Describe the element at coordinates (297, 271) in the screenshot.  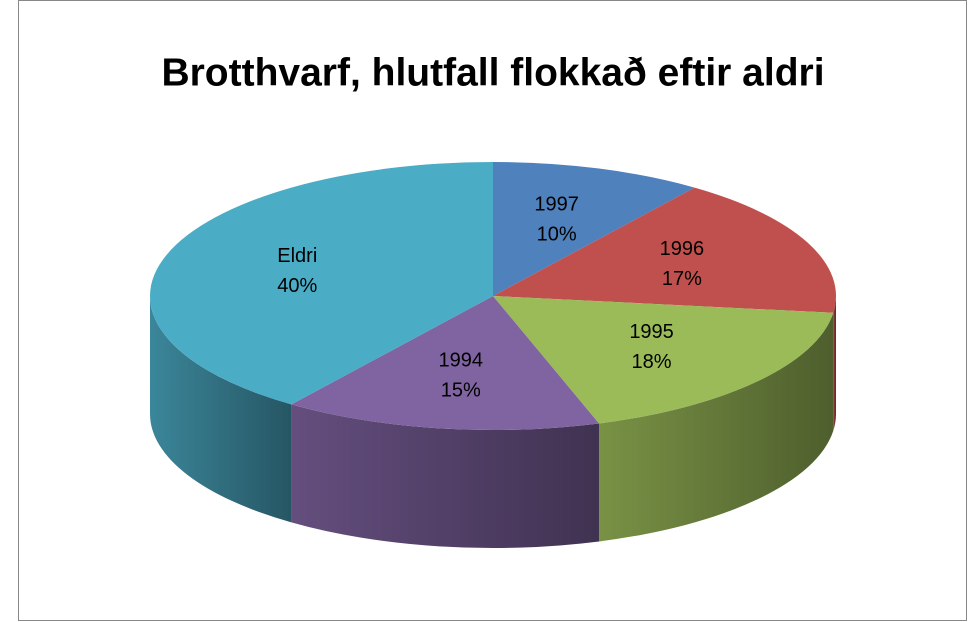
I see `data-label: Eldri 40%` at that location.